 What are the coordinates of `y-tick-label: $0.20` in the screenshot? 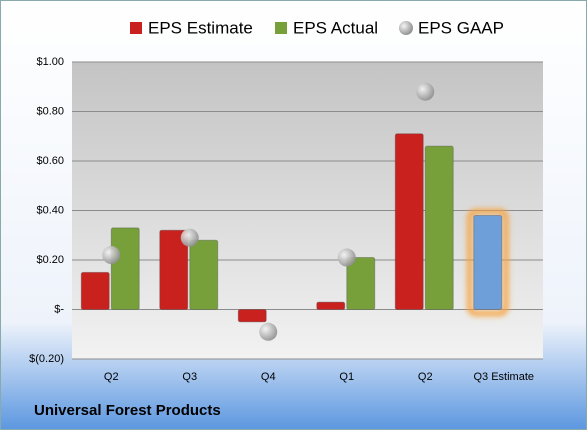 It's located at (50, 260).